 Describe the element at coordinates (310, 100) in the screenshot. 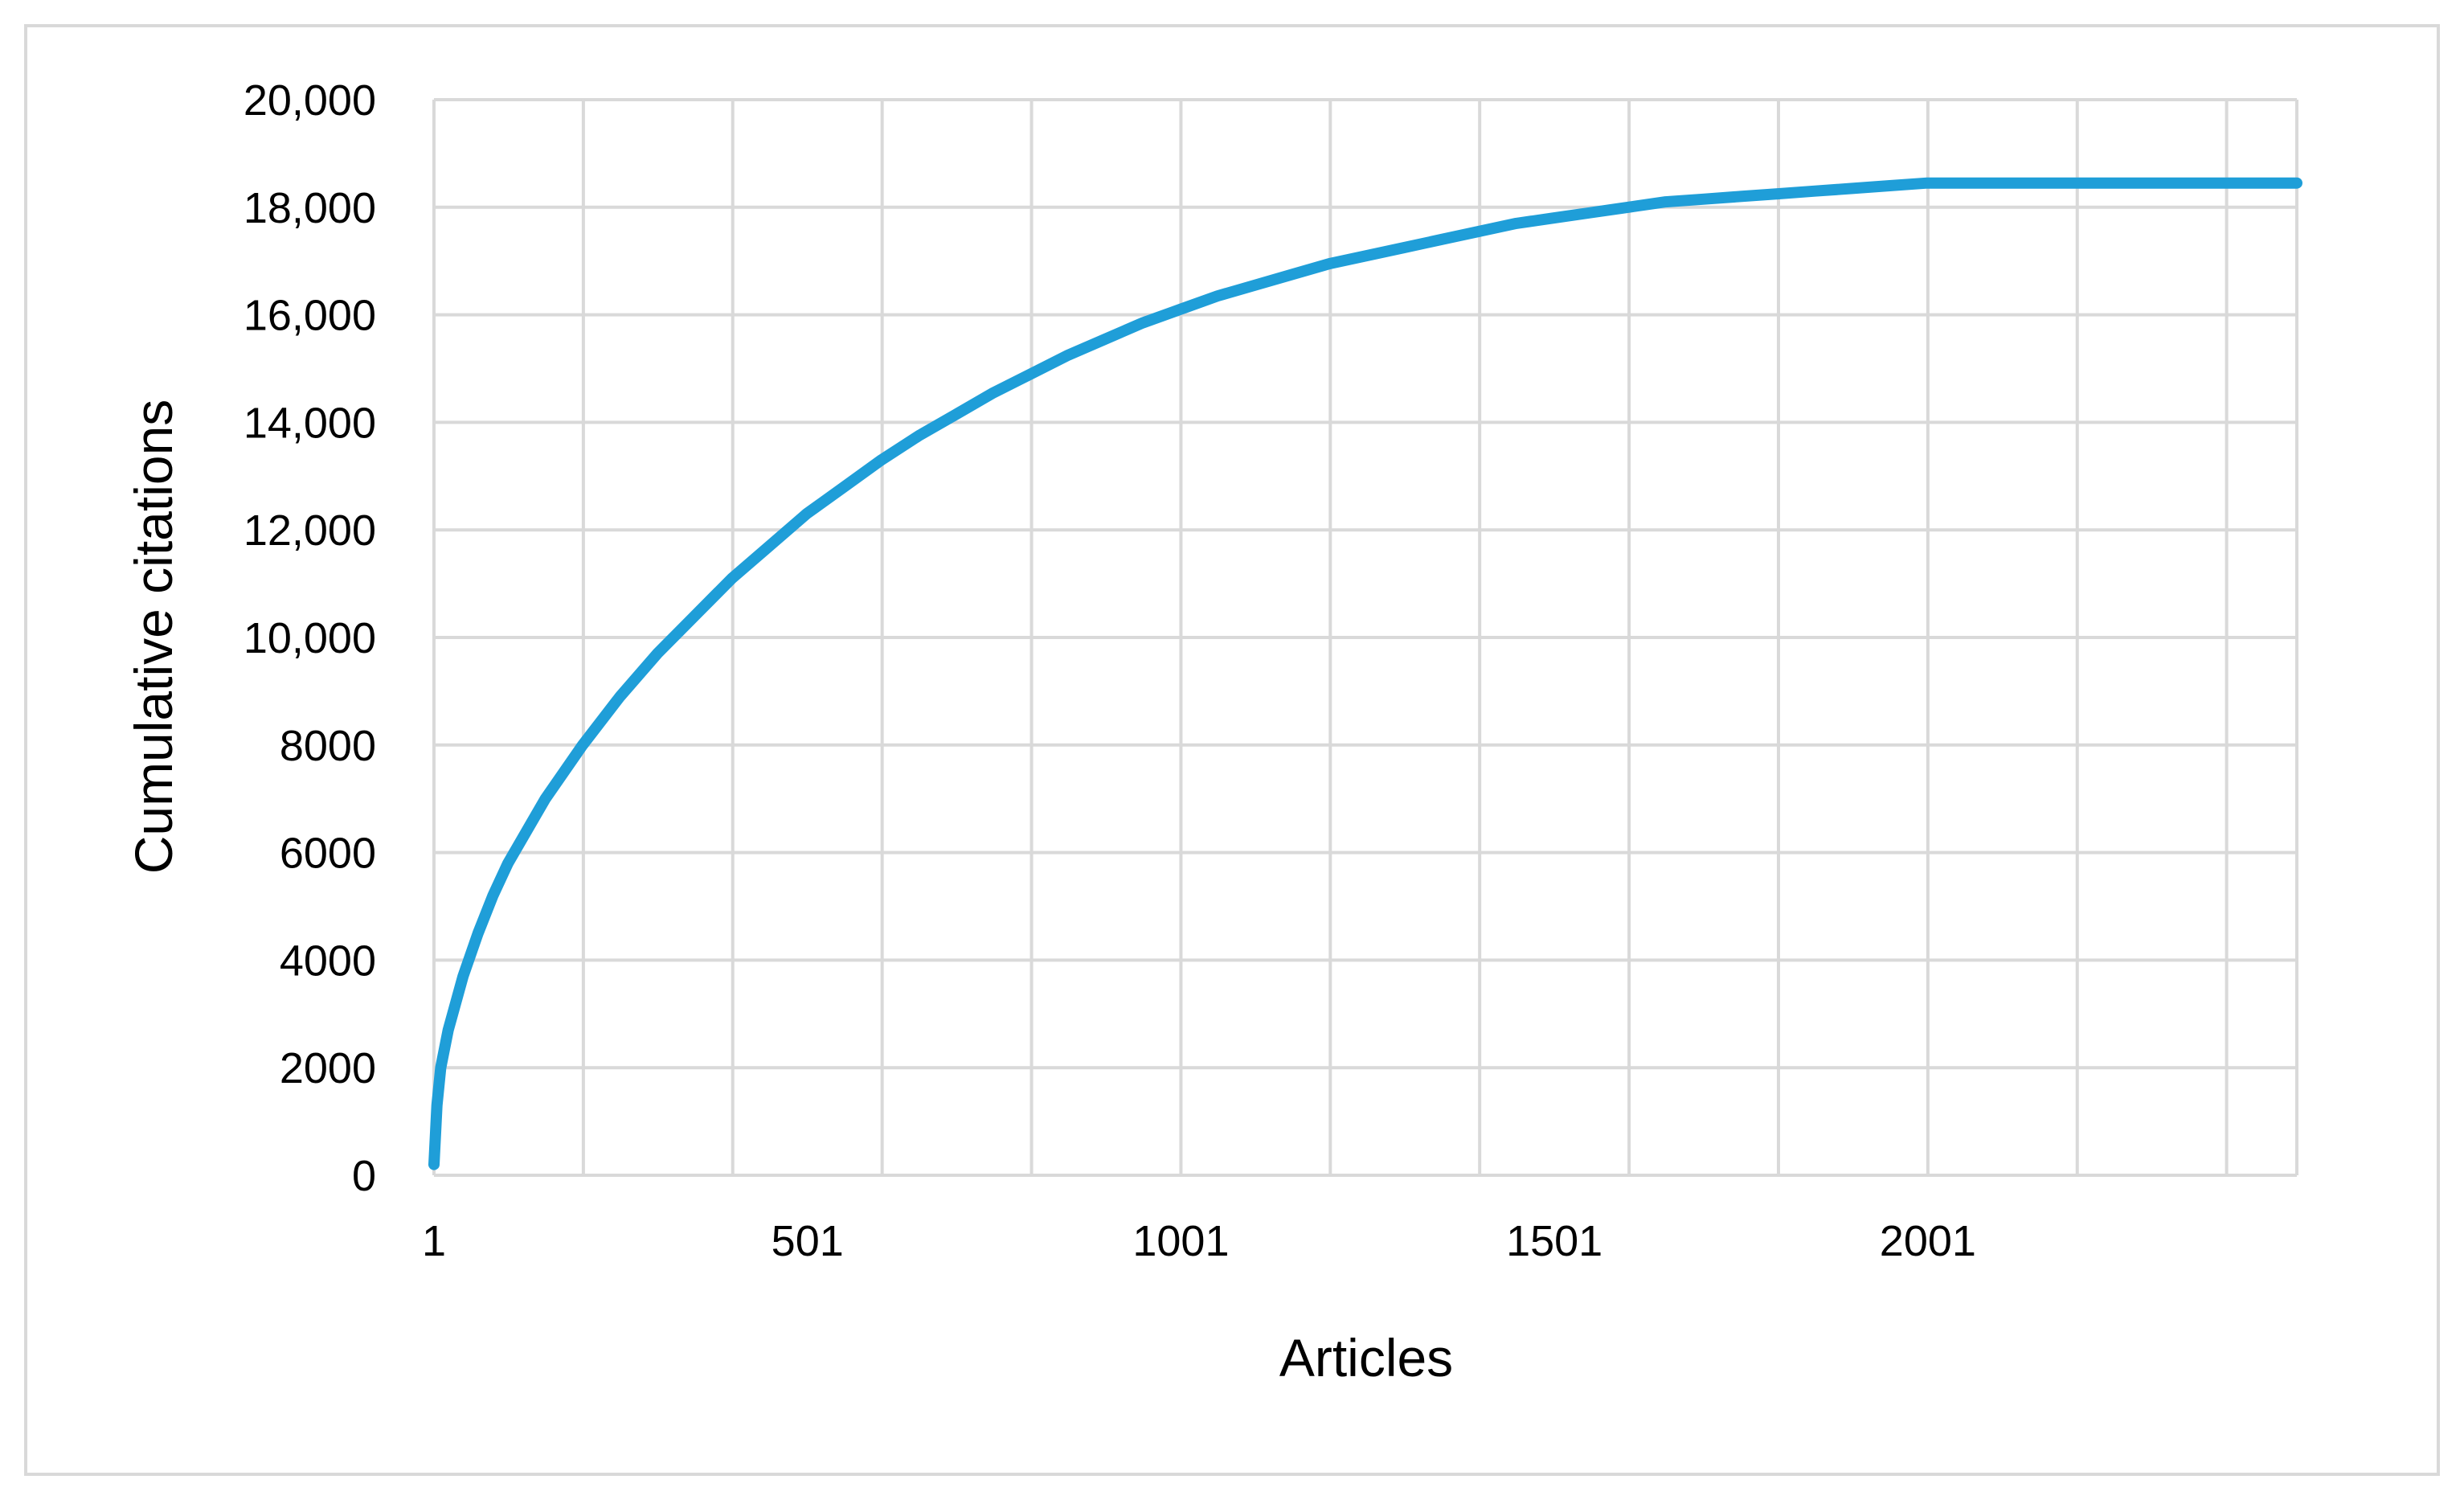

I see `y-tick-label: 20,000` at that location.